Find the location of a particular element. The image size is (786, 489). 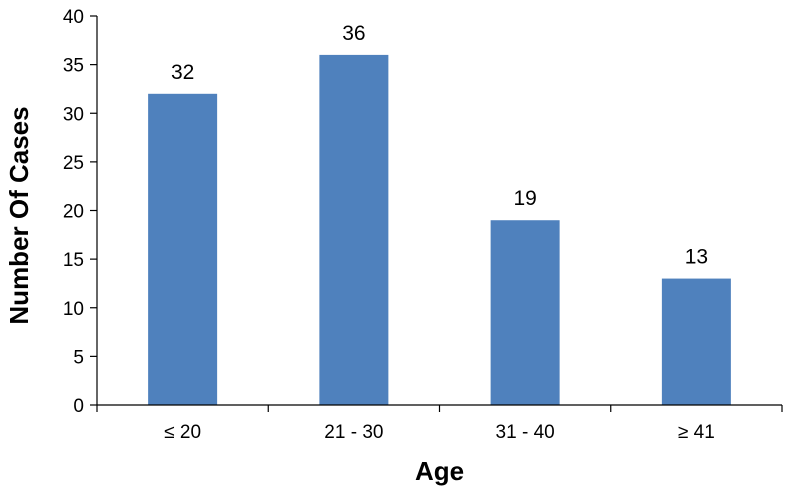

data-label: 19 is located at coordinates (524, 198).